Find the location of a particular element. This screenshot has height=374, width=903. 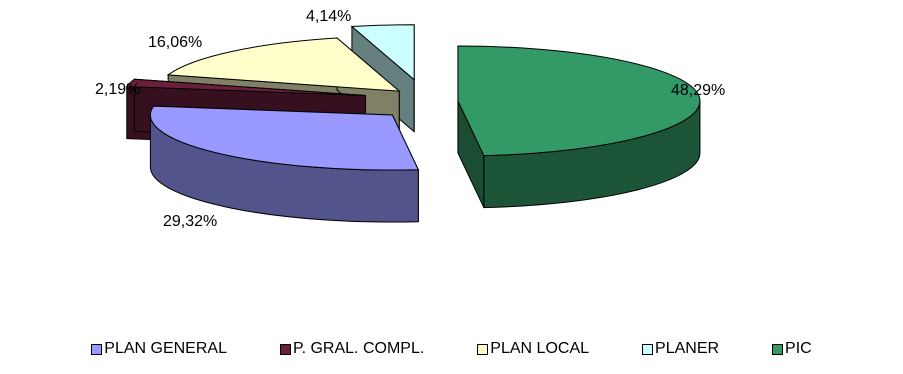

legend-label-planer: PLANER is located at coordinates (687, 348).